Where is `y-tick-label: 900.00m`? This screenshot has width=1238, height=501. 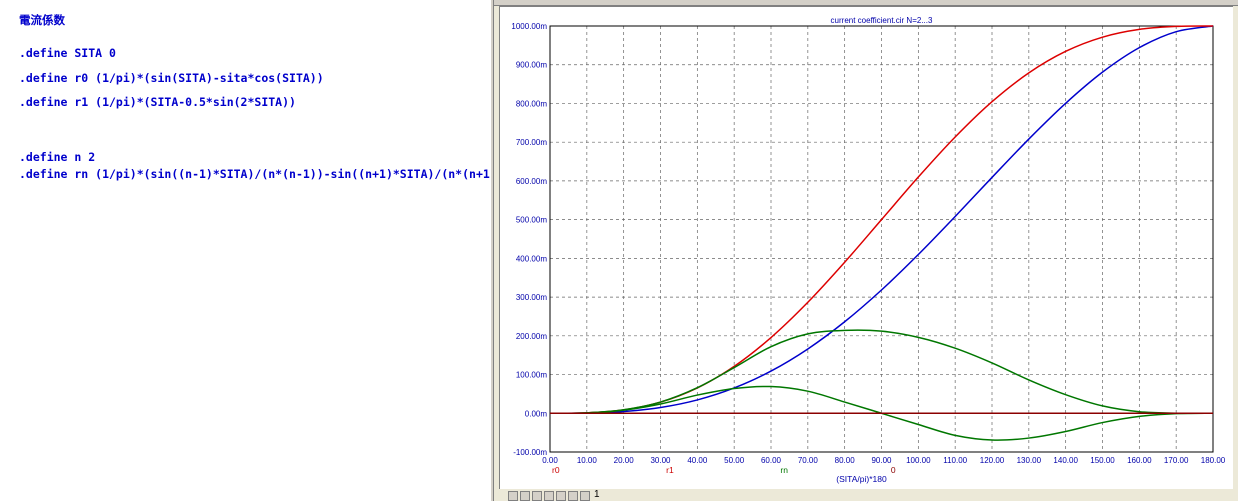 y-tick-label: 900.00m is located at coordinates (531, 65).